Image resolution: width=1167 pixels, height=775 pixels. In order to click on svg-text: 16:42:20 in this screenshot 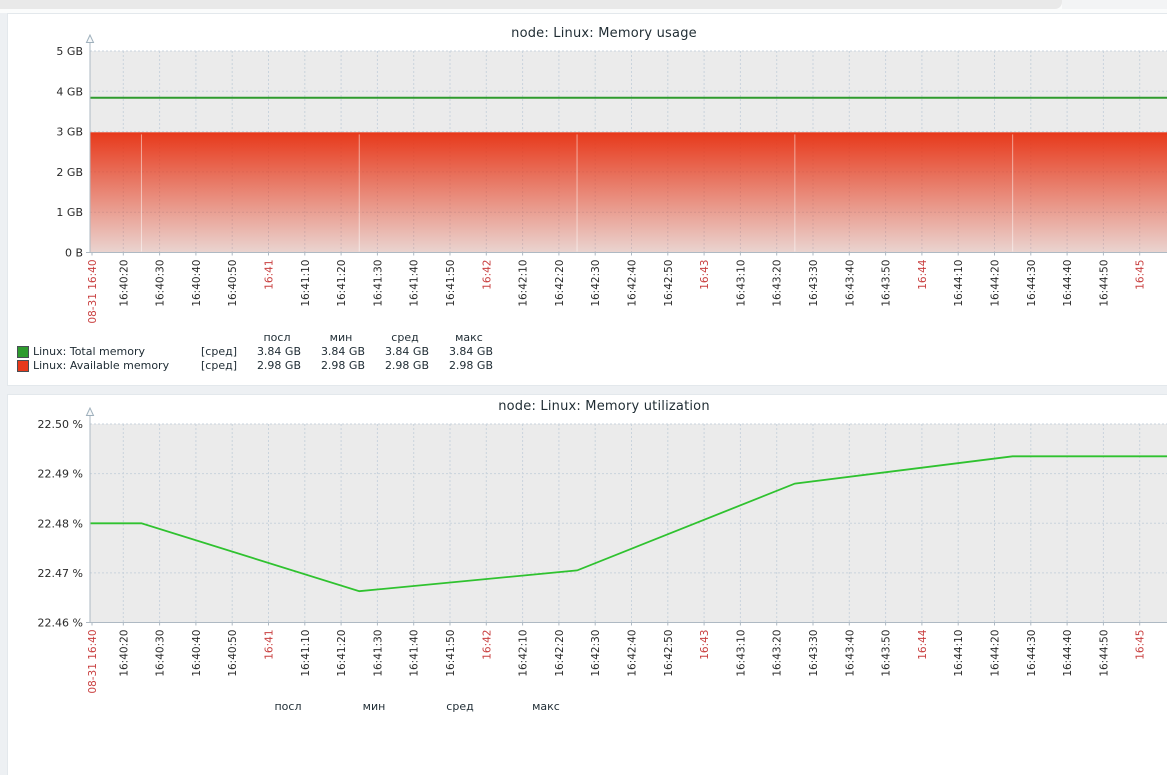, I will do `click(560, 653)`.